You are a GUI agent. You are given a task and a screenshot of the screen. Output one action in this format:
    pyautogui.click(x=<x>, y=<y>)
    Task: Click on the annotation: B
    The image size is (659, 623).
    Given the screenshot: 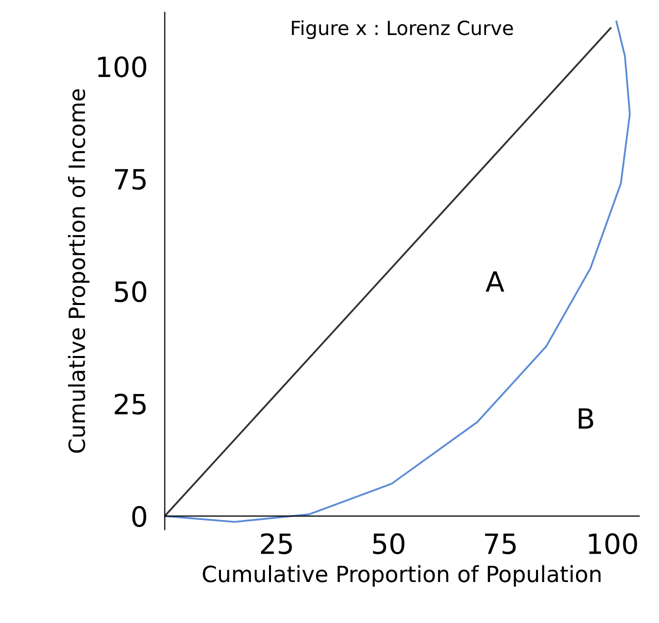 What is the action you would take?
    pyautogui.click(x=586, y=418)
    